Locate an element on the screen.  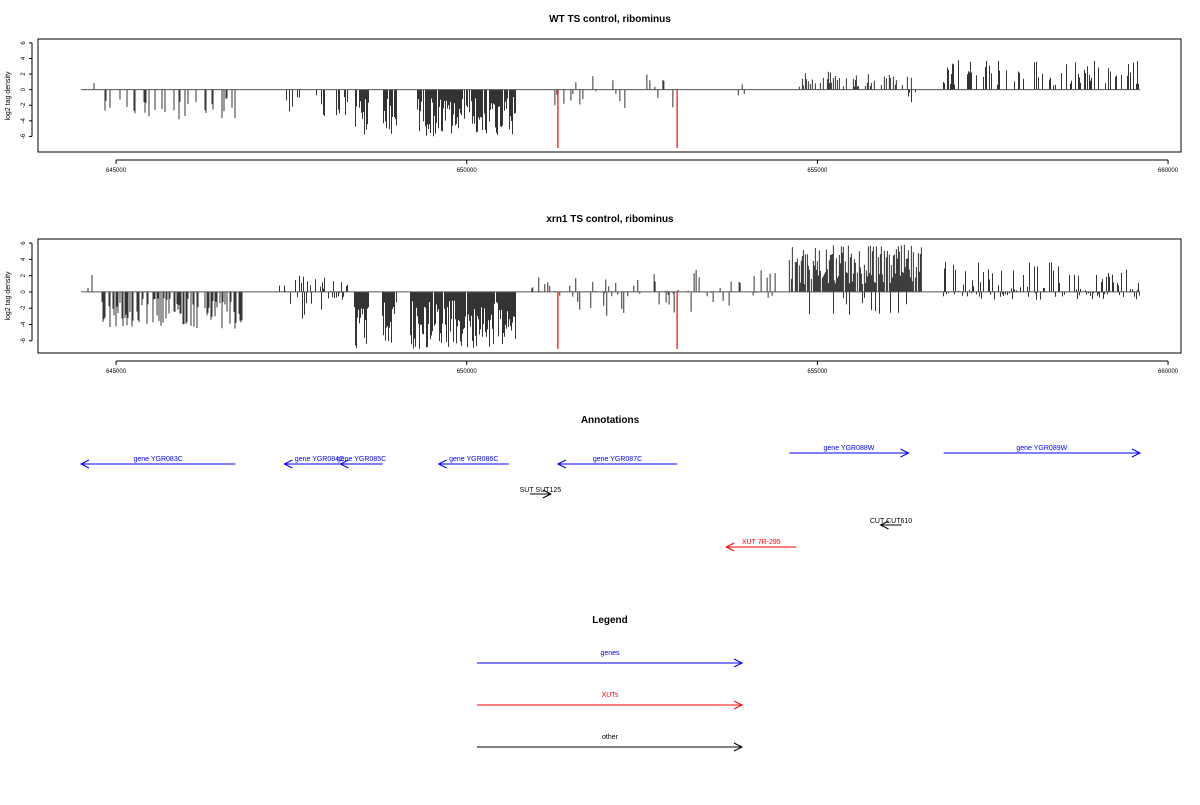
annotation-label: CUT CUT610 is located at coordinates (891, 521).